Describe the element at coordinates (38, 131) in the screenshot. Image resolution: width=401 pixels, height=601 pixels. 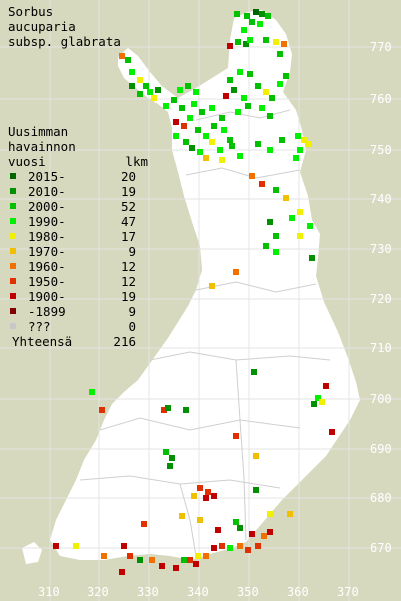
I see `legend-header-1: Uusimman` at that location.